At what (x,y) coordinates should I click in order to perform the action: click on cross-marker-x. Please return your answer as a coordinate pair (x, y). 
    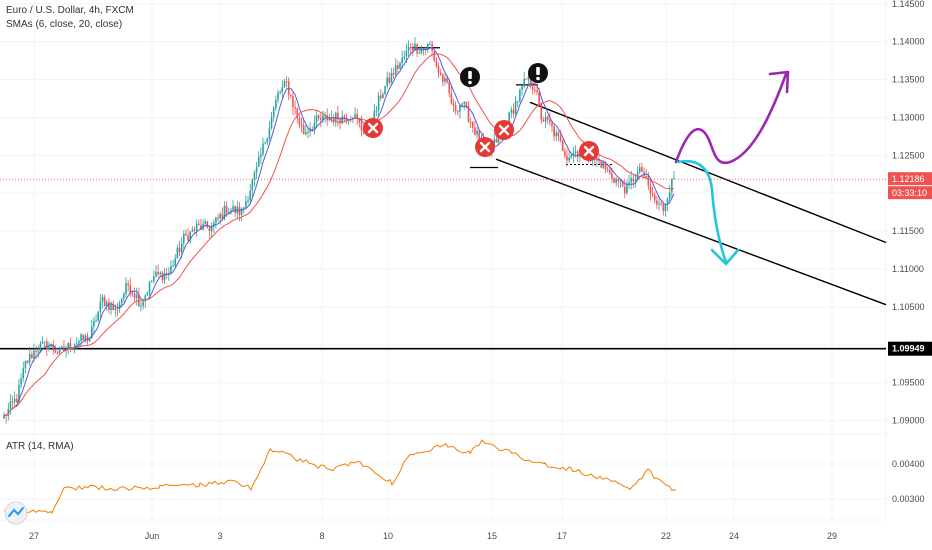
    Looking at the image, I should click on (485, 147).